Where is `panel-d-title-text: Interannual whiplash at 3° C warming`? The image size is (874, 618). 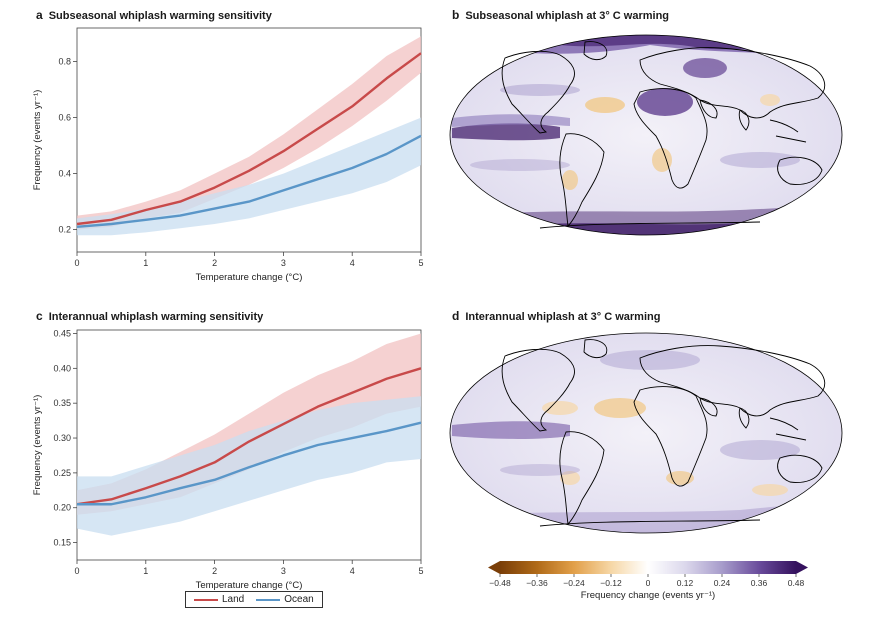 panel-d-title-text: Interannual whiplash at 3° C warming is located at coordinates (563, 317).